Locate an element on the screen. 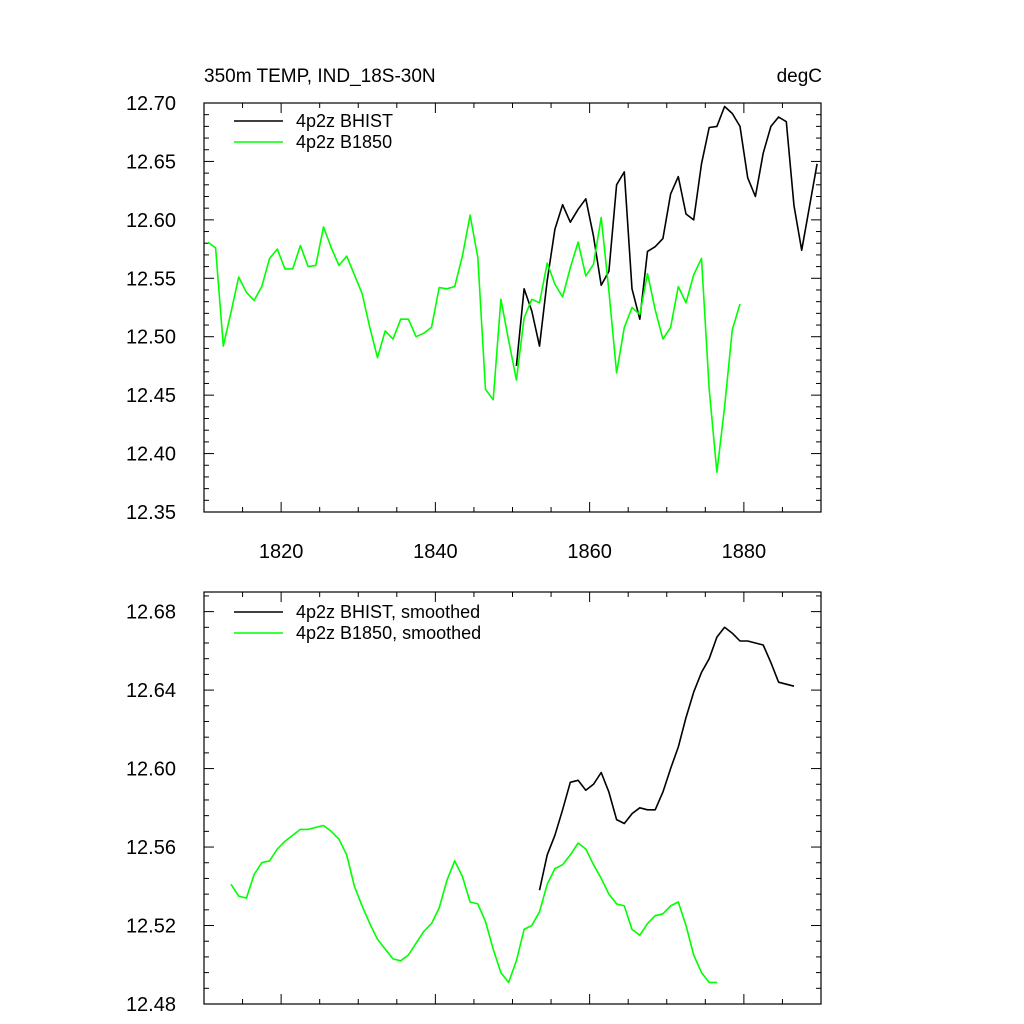 This screenshot has width=1024, height=1024. y-tick-label: 12.50 is located at coordinates (151, 338).